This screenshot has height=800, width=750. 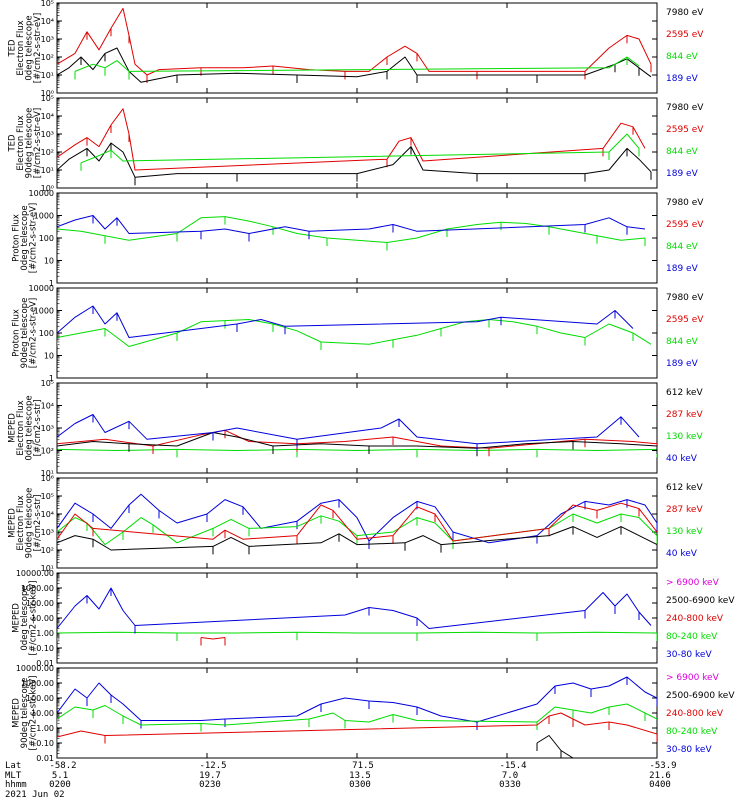 What do you see at coordinates (13, 766) in the screenshot?
I see `footer-row-label: Lat` at bounding box center [13, 766].